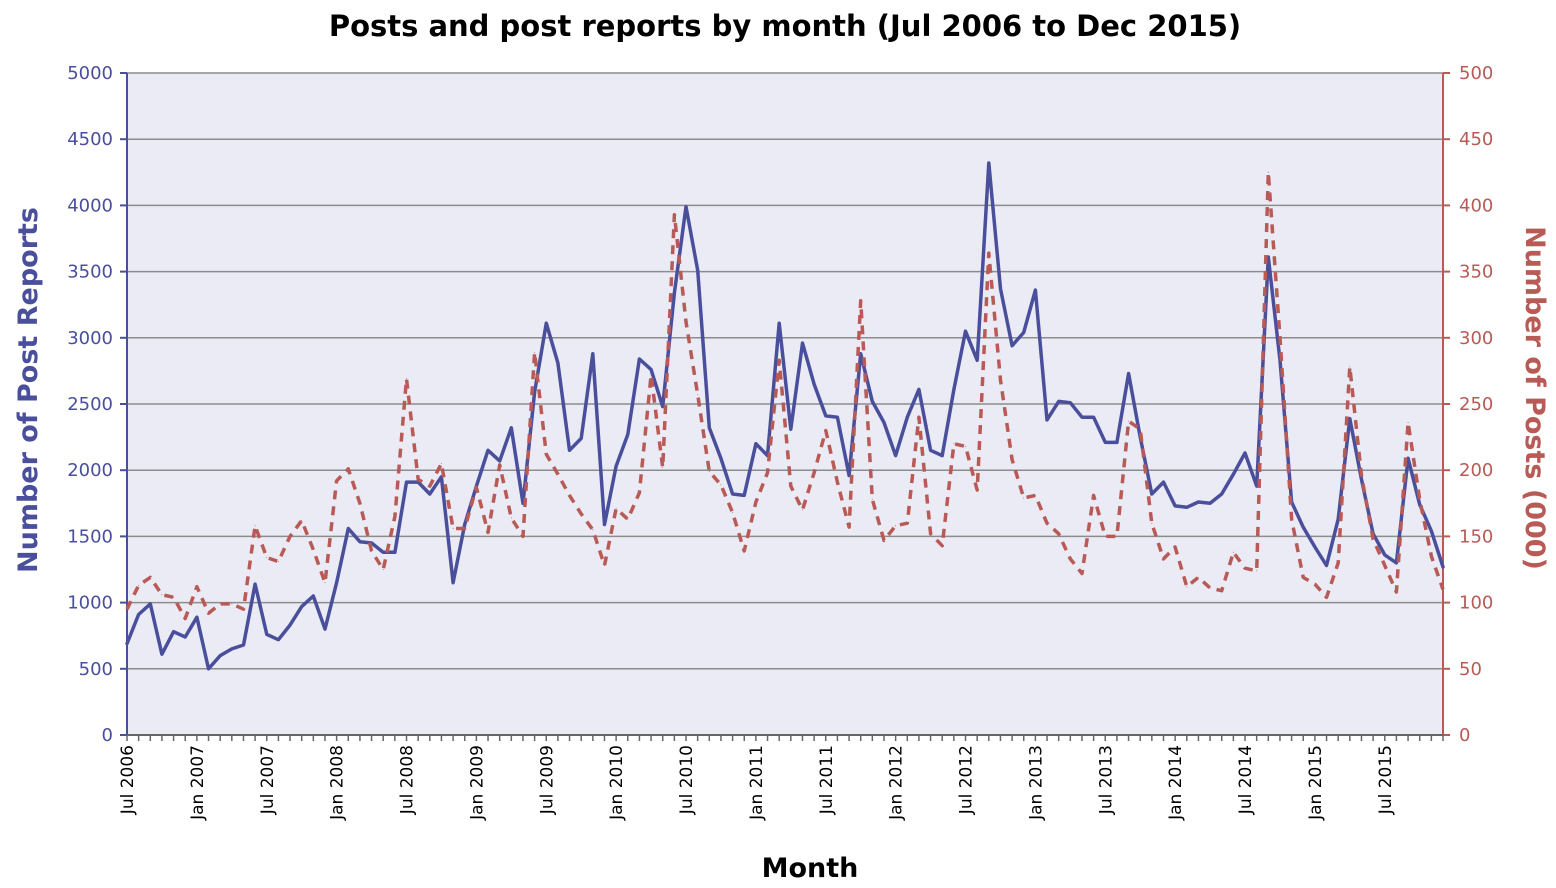  What do you see at coordinates (1534, 398) in the screenshot?
I see `right-y-axis-title: Number of Posts (000)` at bounding box center [1534, 398].